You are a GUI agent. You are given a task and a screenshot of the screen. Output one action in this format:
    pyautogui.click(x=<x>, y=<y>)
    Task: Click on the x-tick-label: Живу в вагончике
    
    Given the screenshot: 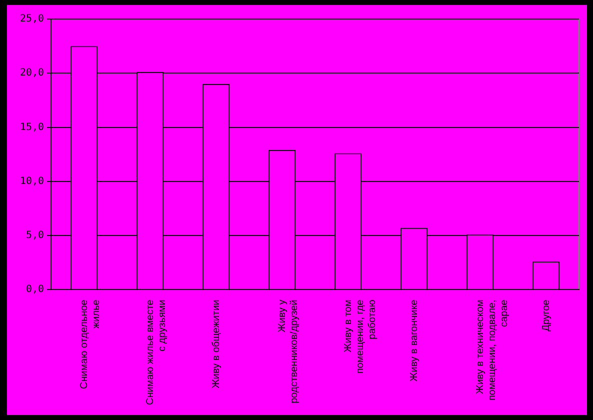 What is the action you would take?
    pyautogui.click(x=414, y=340)
    